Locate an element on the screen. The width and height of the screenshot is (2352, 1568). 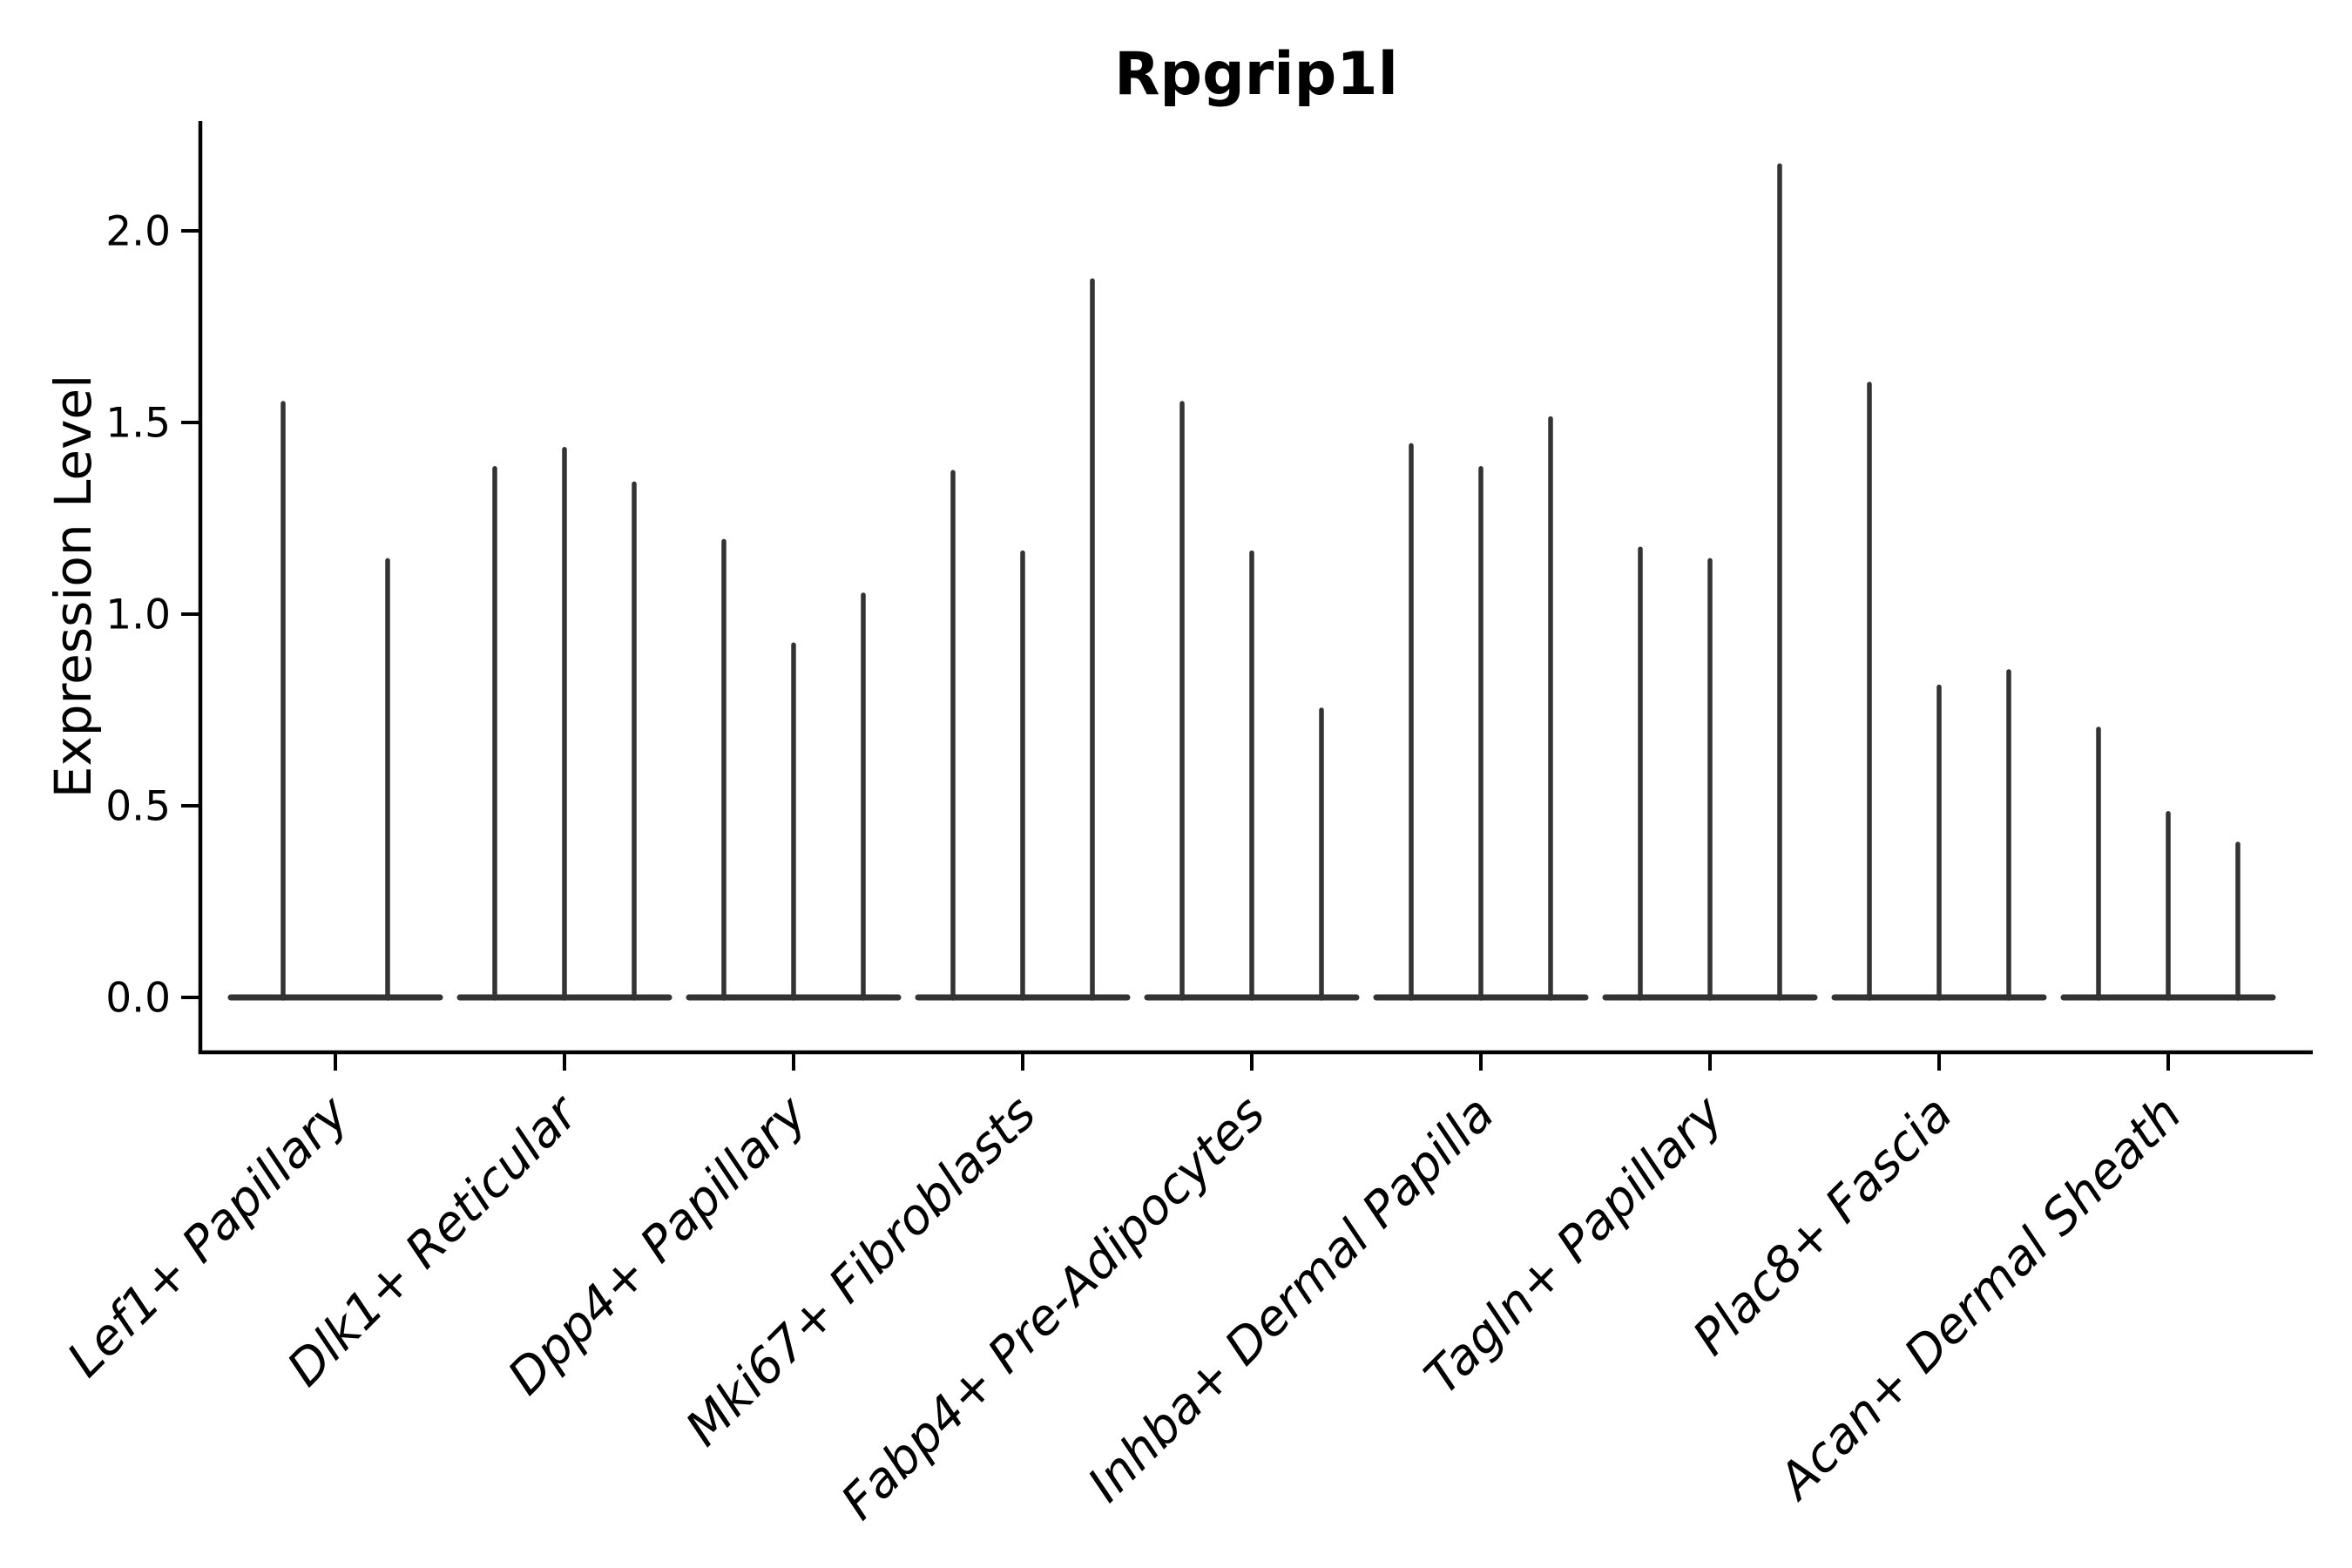
y-axis-label: Expression Level is located at coordinates (74, 586).